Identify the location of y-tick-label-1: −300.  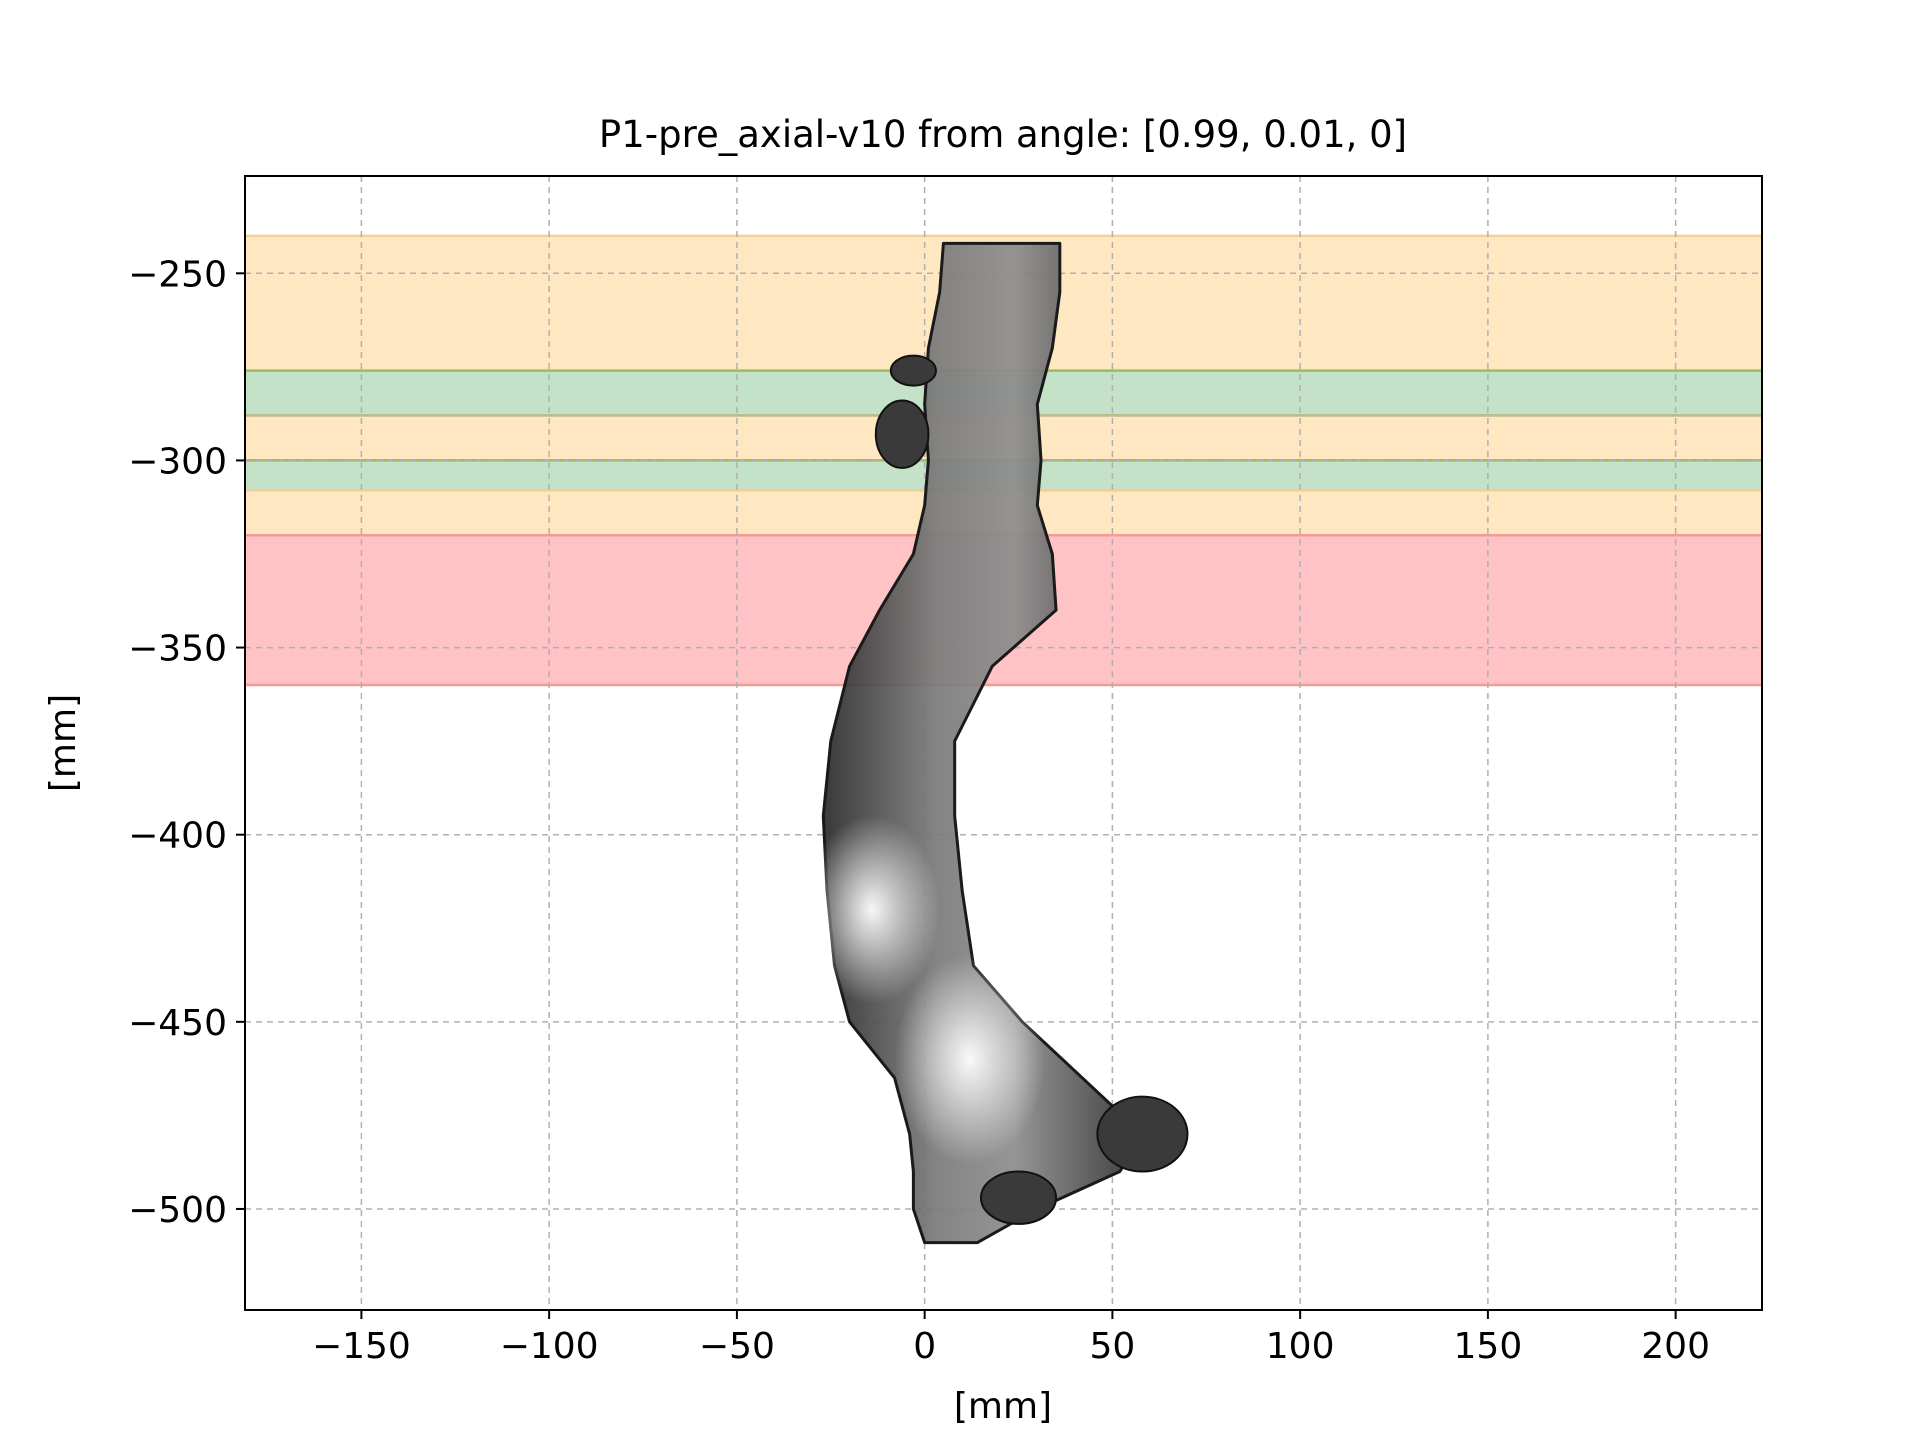
(177, 461).